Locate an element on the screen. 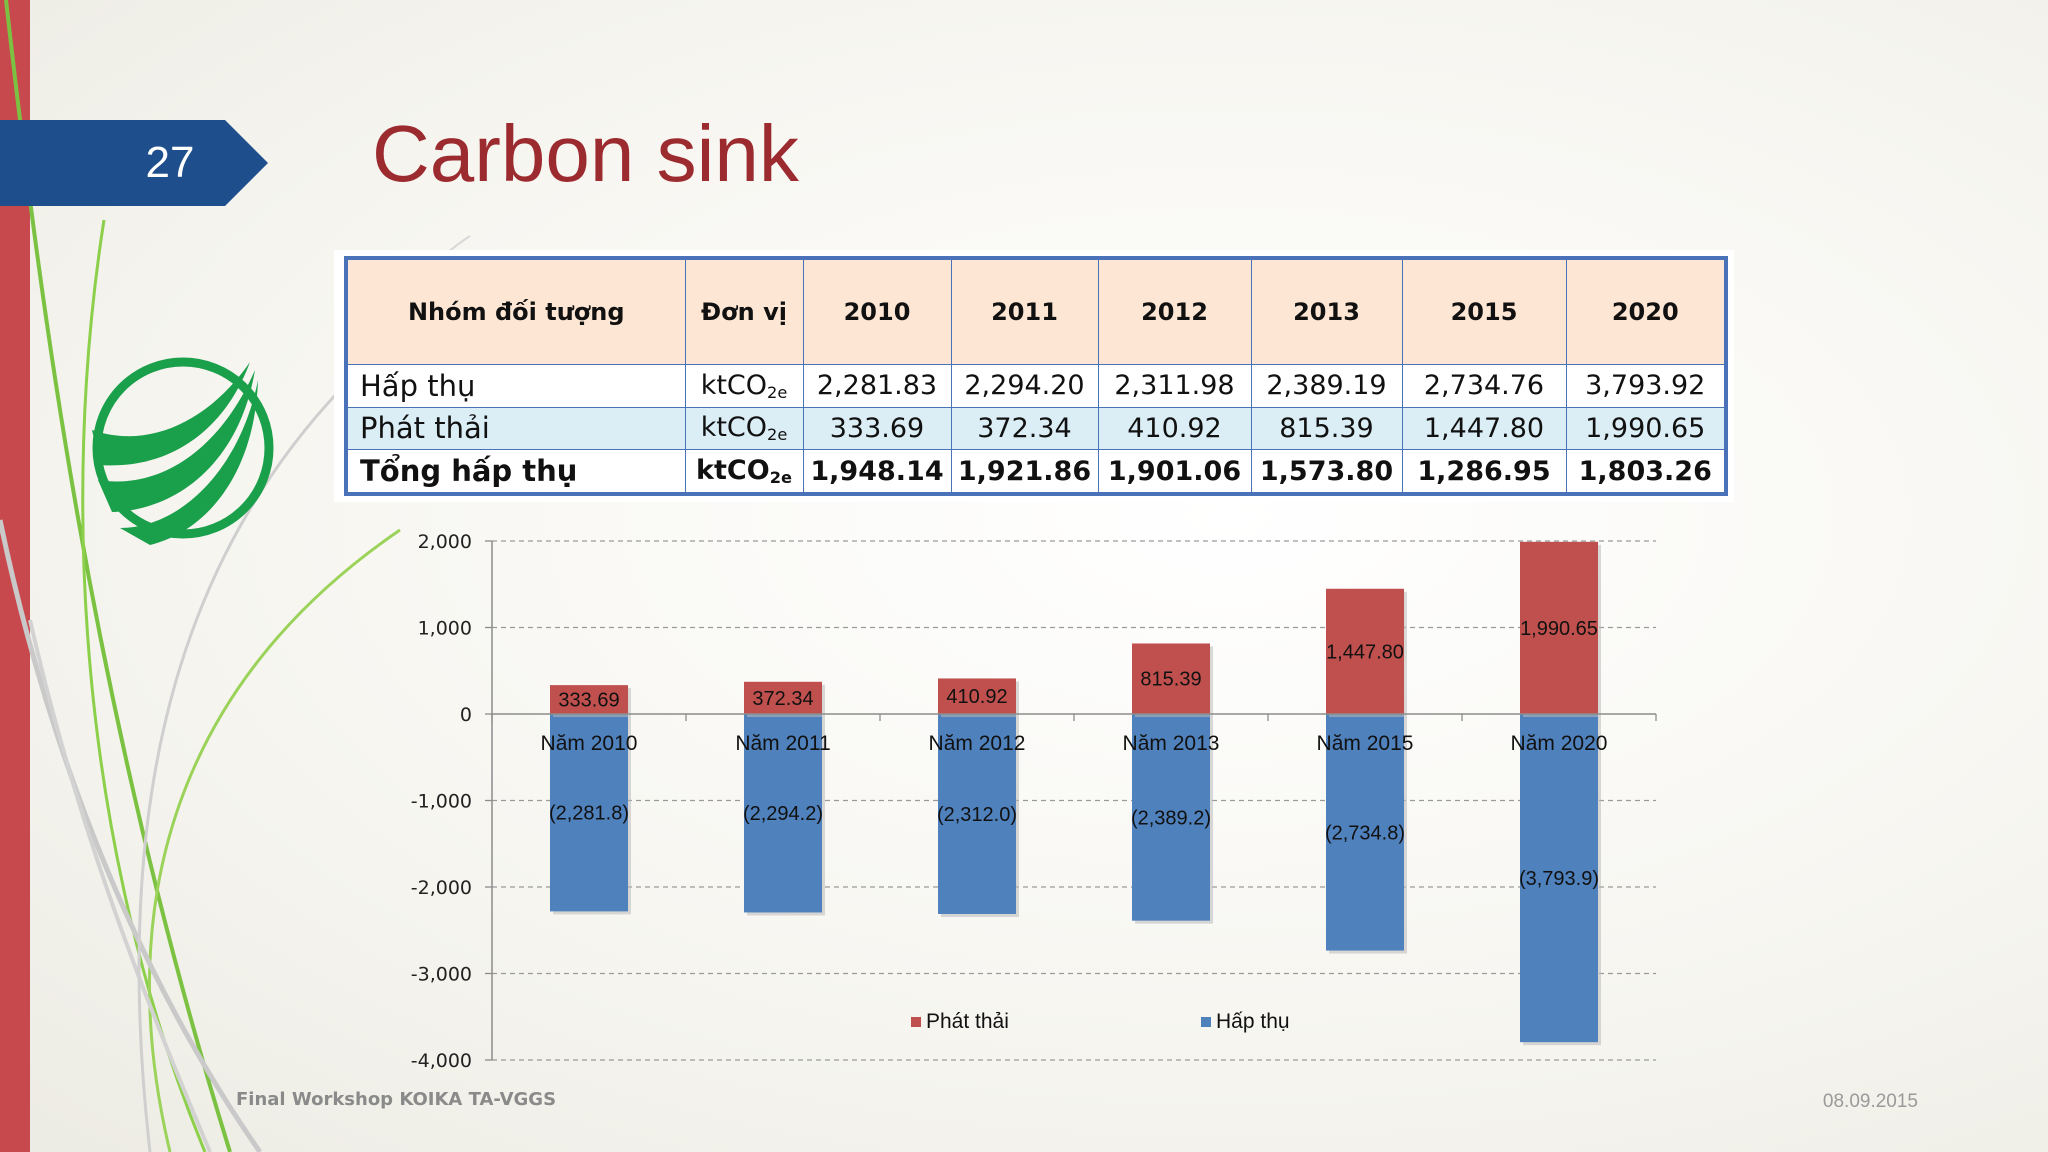 The width and height of the screenshot is (2048, 1152). data-label-phat-thai: 815.39 is located at coordinates (1170, 680).